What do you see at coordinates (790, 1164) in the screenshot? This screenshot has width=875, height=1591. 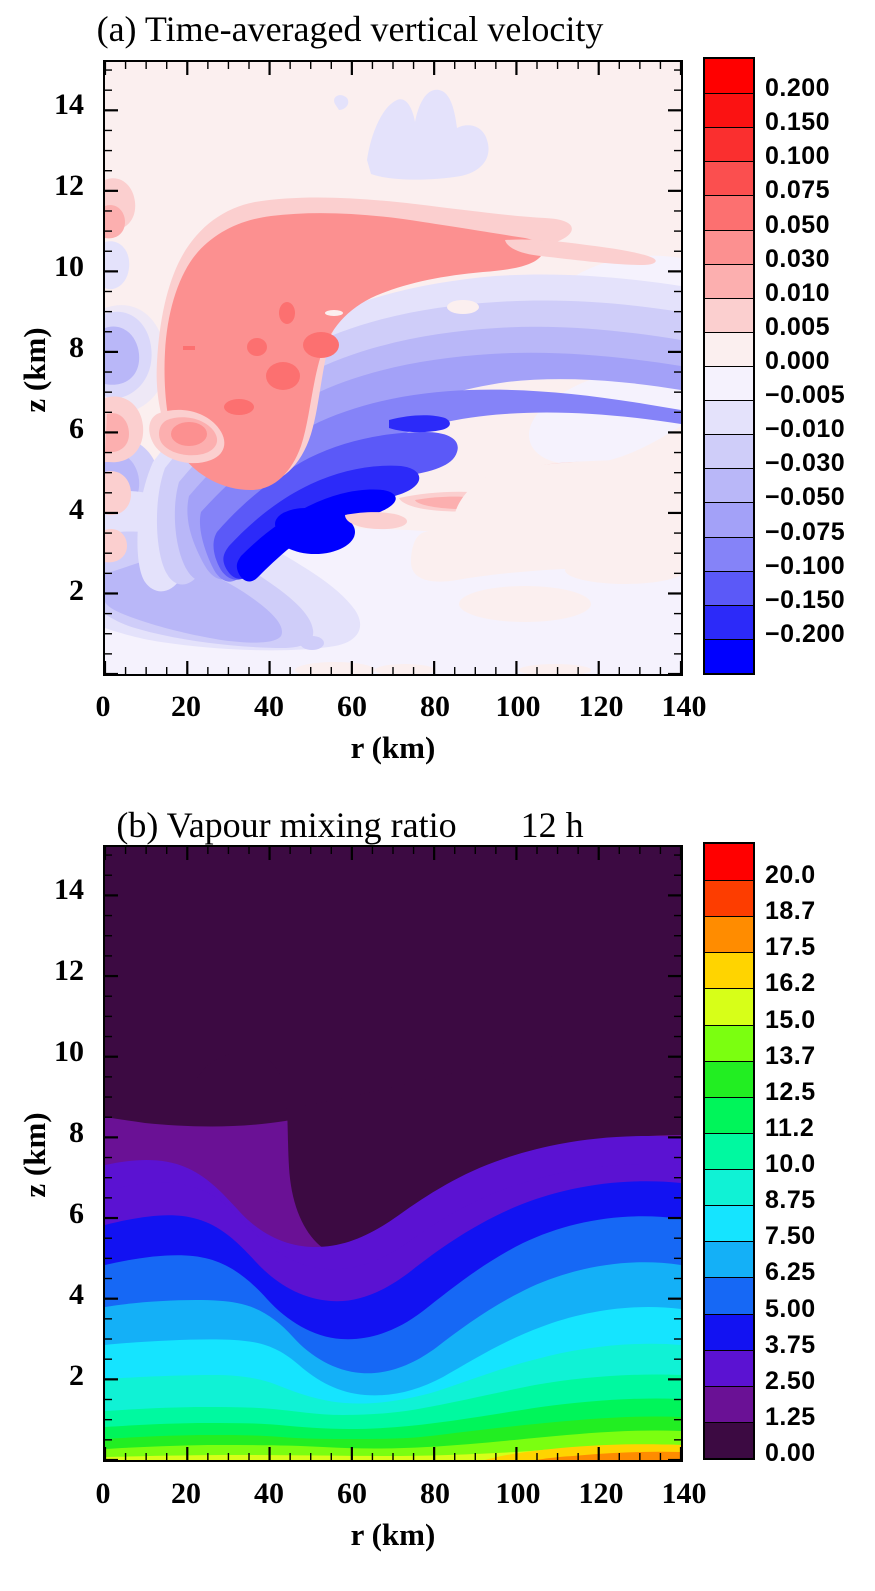 I see `colorbar-tick-label: 10.0` at bounding box center [790, 1164].